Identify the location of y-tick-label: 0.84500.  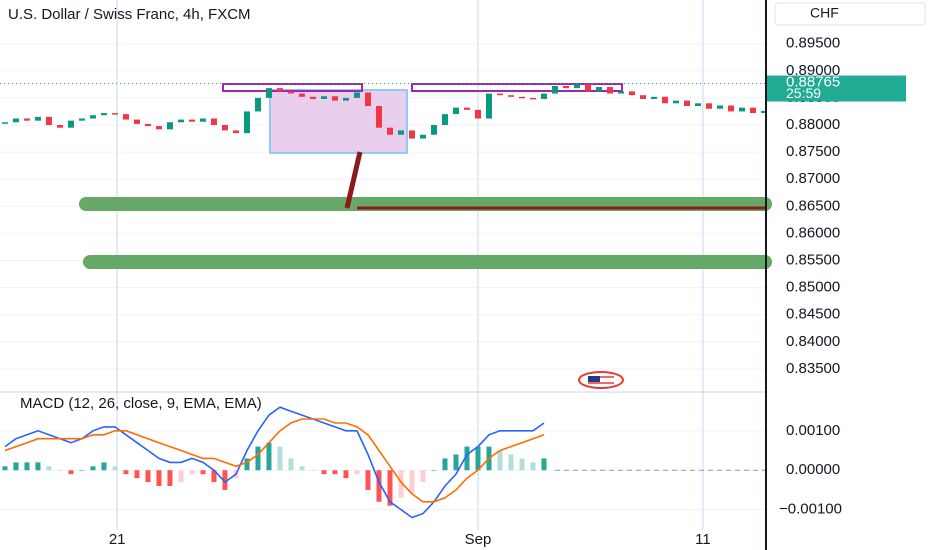
(813, 314).